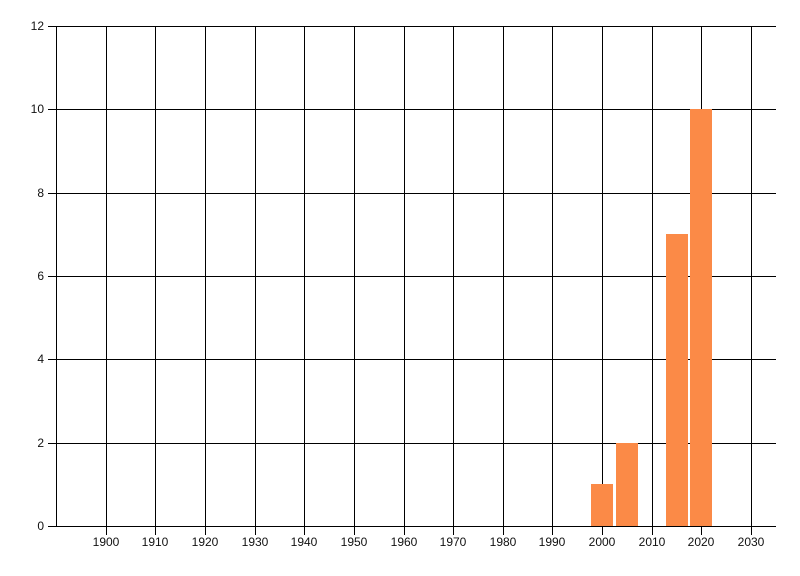  I want to click on bar-2020, so click(701, 317).